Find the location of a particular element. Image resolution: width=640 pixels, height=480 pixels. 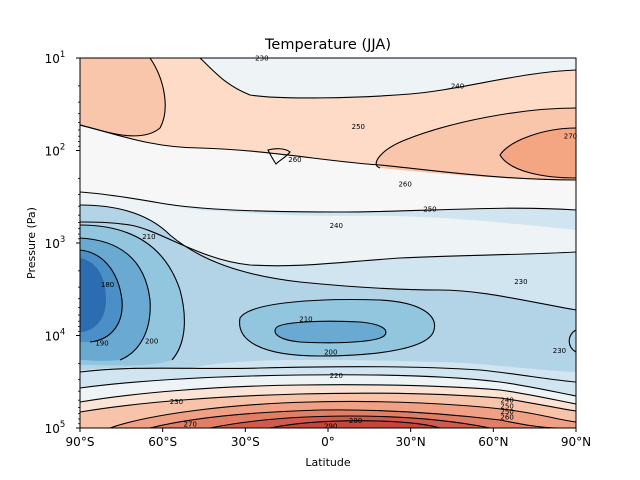

contour-label: 280 is located at coordinates (355, 421).